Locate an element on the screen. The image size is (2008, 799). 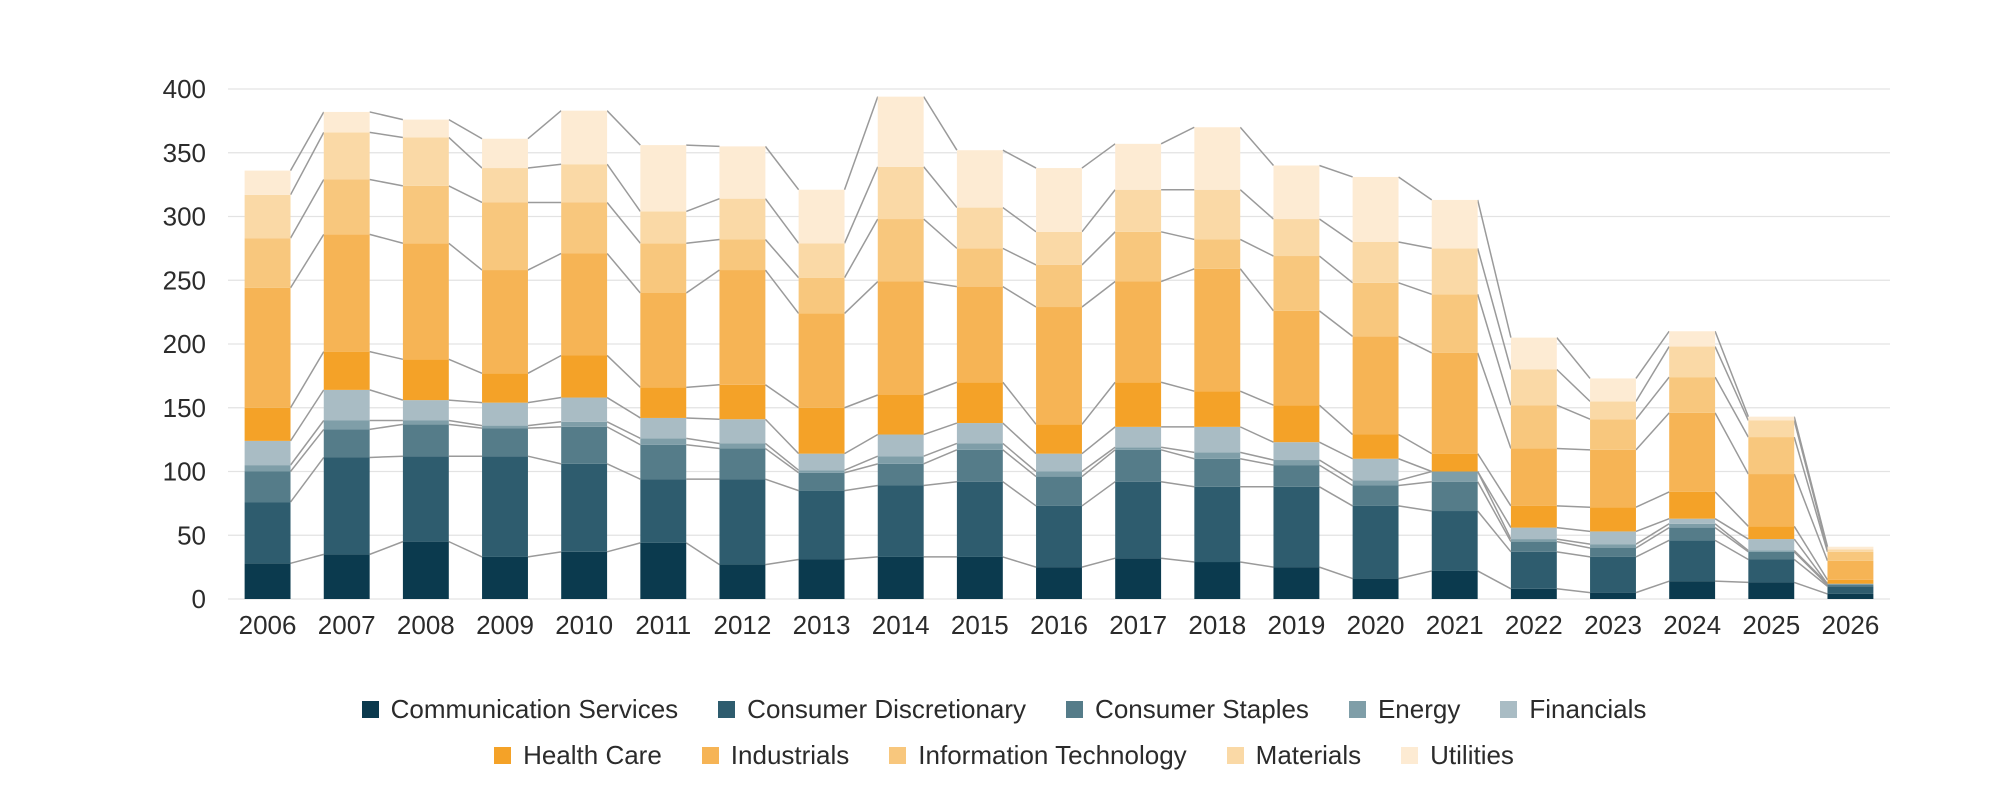
legend-item: Utilities is located at coordinates (1457, 755).